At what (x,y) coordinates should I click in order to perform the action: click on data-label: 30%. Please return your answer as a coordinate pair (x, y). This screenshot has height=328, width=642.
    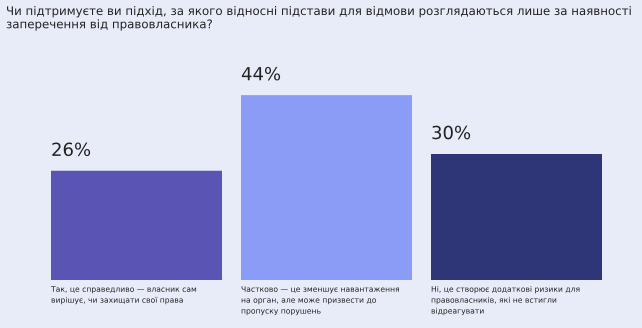
    Looking at the image, I should click on (451, 133).